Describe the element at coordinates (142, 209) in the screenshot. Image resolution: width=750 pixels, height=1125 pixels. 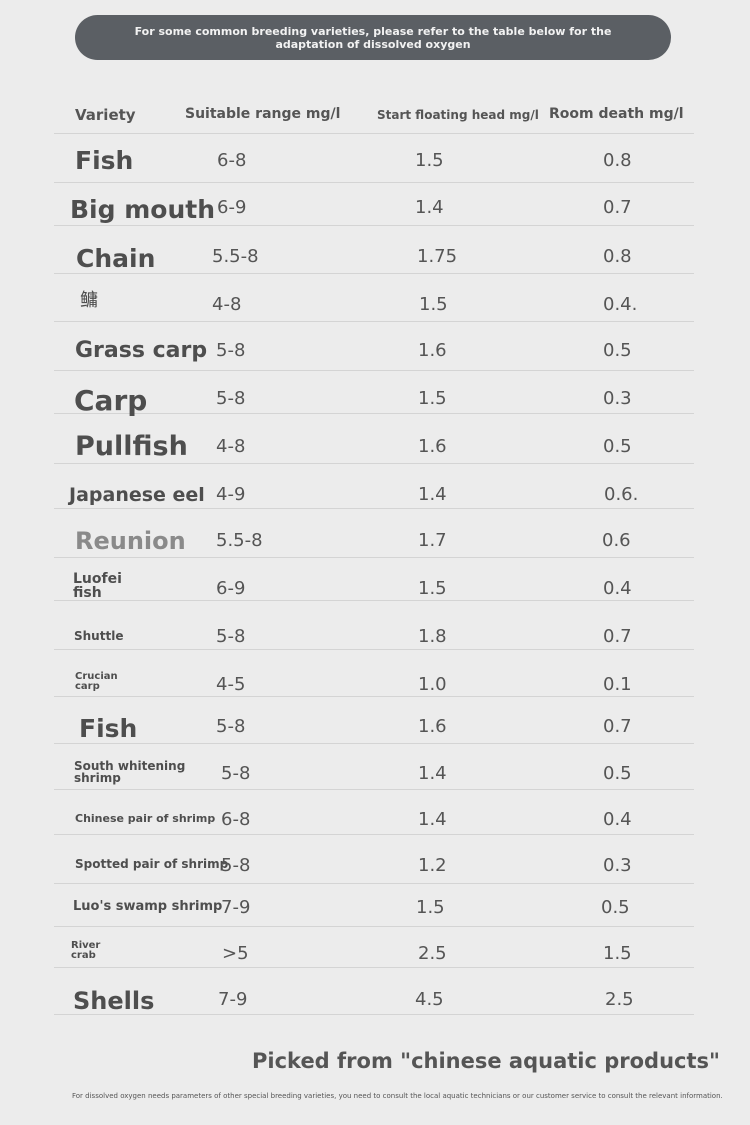
I see `variety-name: Big mouth` at that location.